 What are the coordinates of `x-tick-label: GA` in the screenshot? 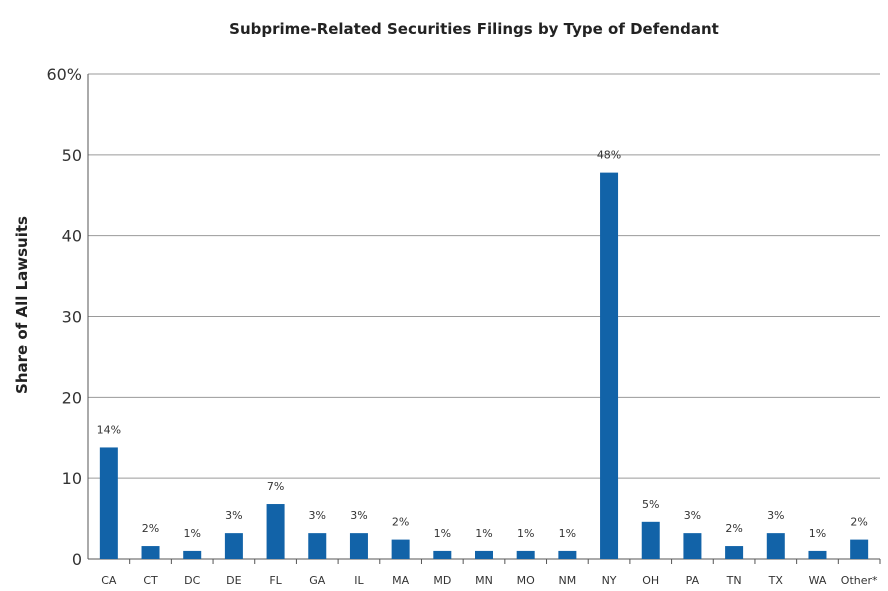 It's located at (317, 580).